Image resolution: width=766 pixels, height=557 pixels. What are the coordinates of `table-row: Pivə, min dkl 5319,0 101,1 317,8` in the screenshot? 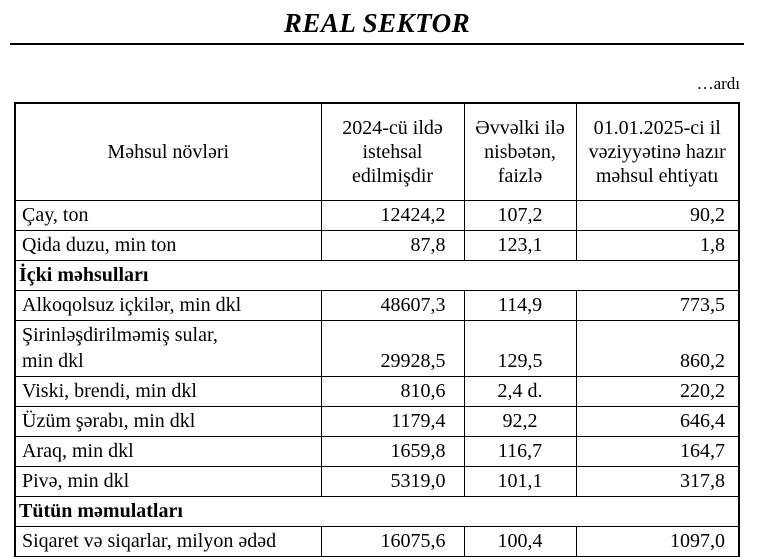 It's located at (377, 481).